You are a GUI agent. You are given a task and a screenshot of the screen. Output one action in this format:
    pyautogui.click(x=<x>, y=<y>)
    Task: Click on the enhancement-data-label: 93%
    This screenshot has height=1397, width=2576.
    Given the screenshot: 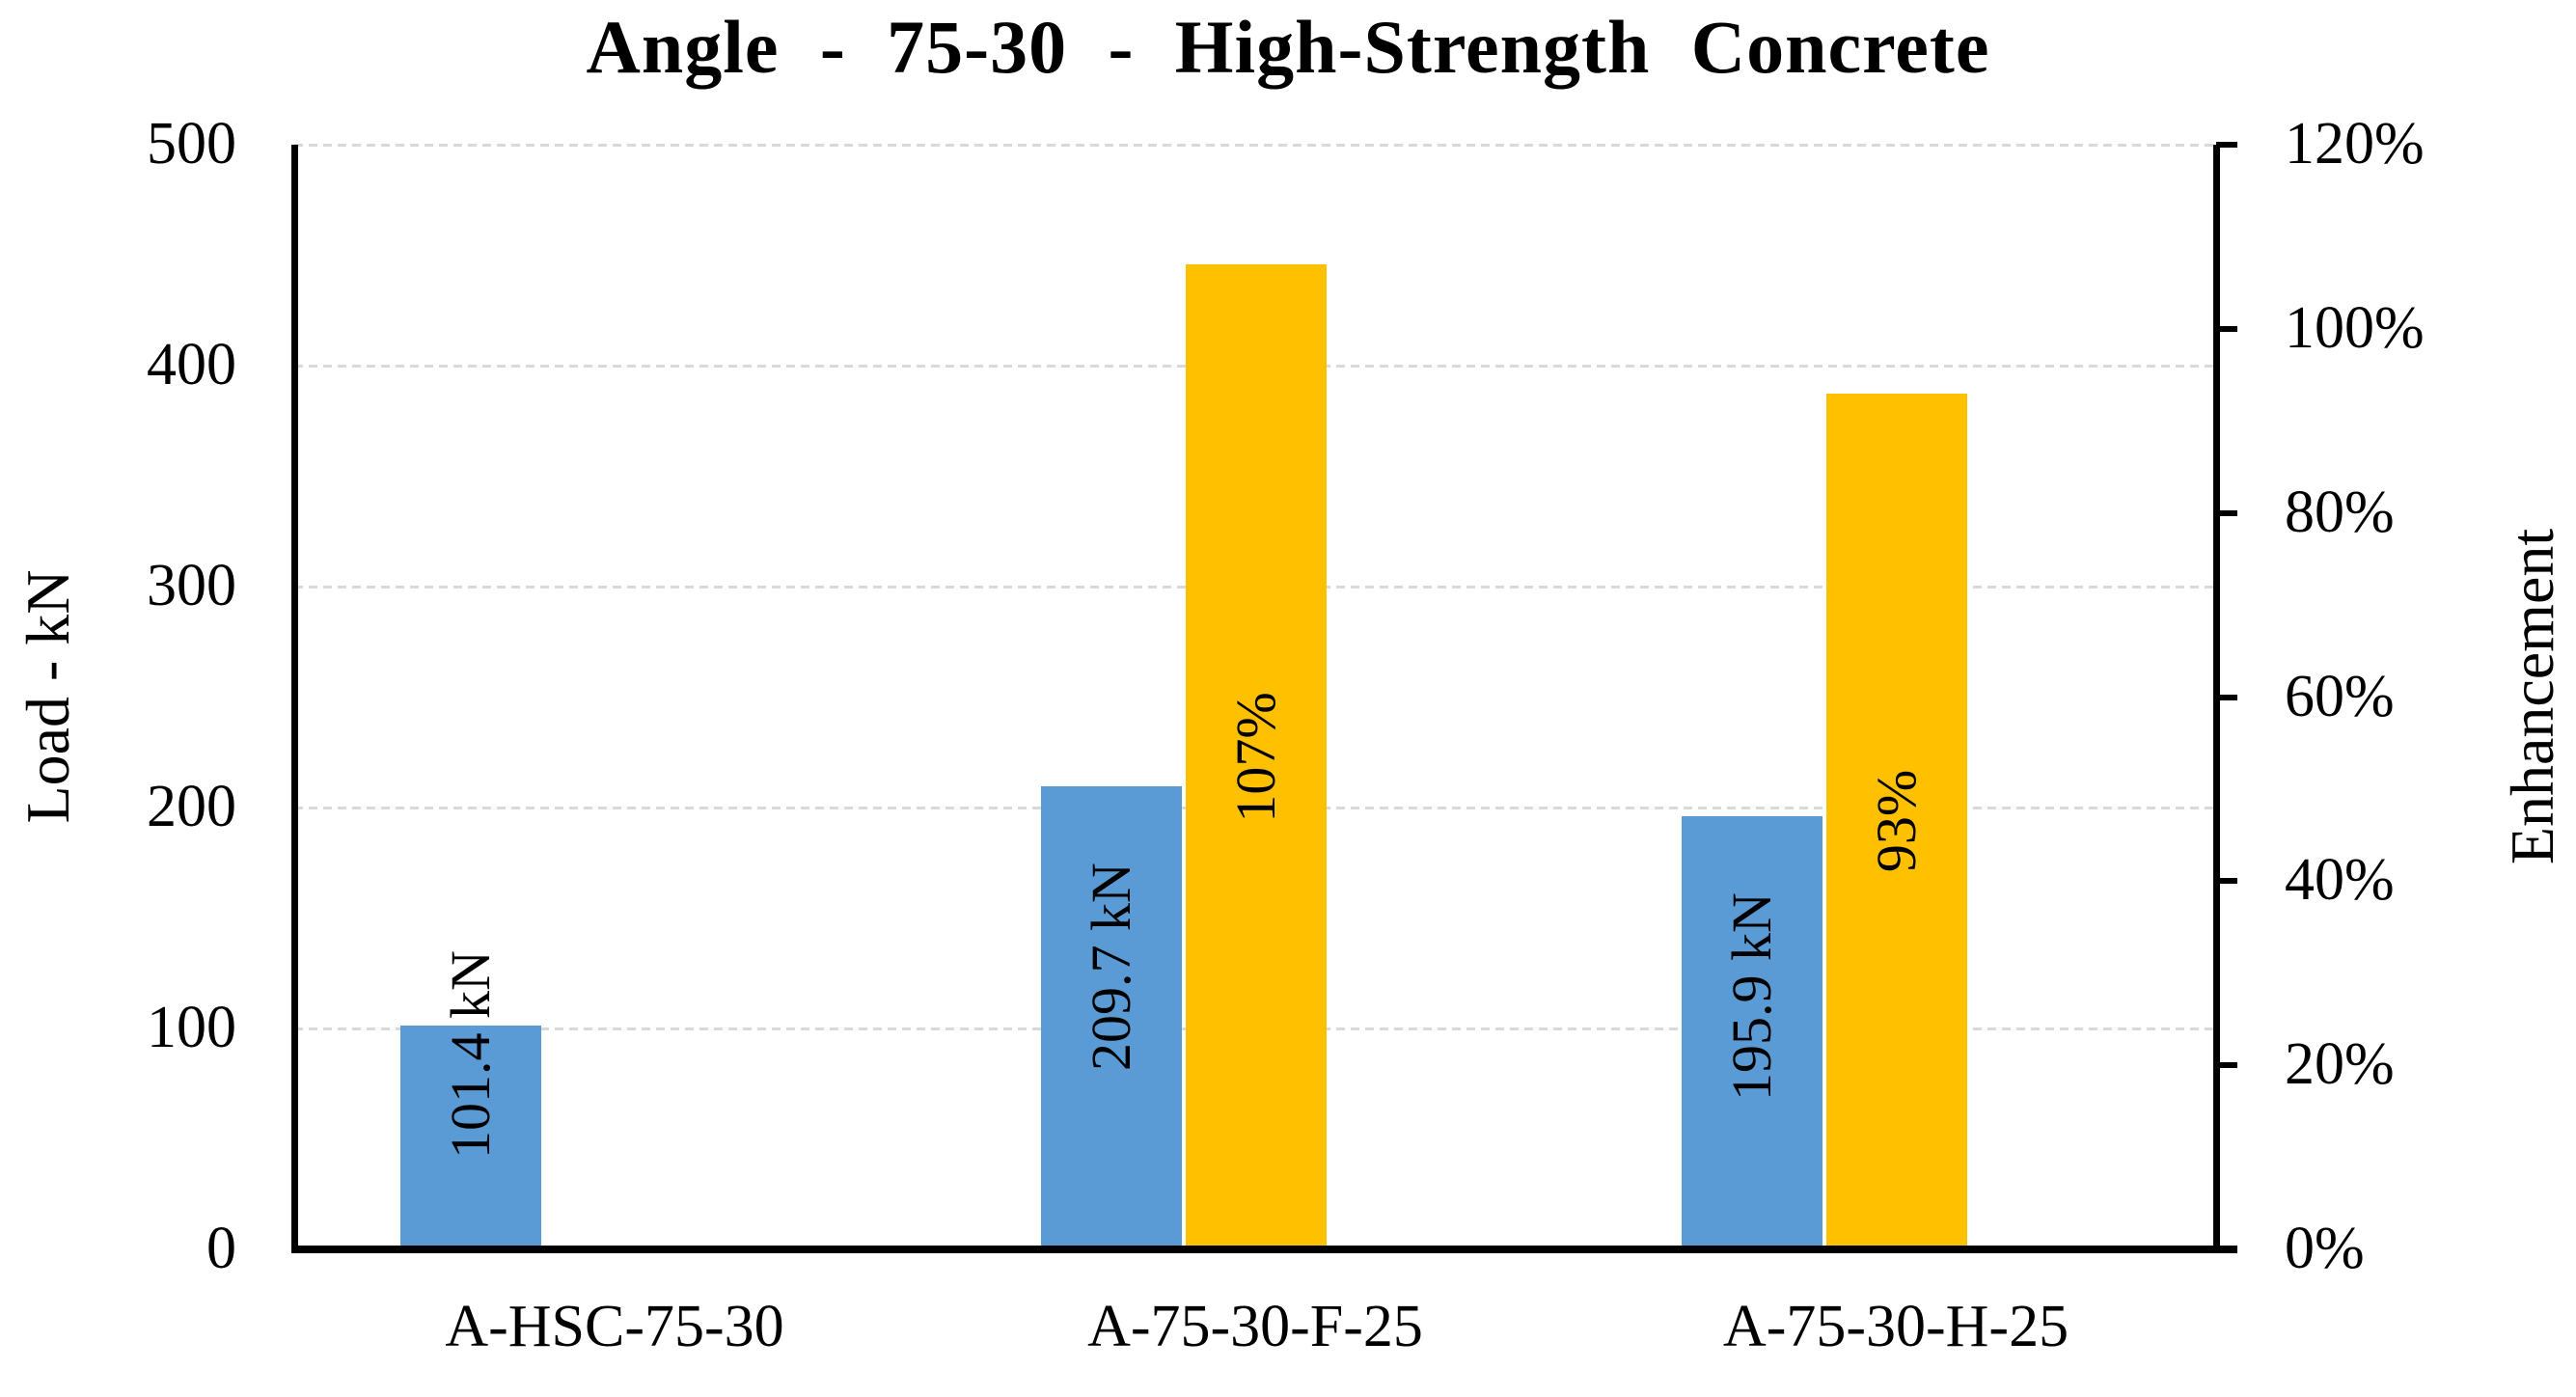 What is the action you would take?
    pyautogui.click(x=1896, y=821)
    